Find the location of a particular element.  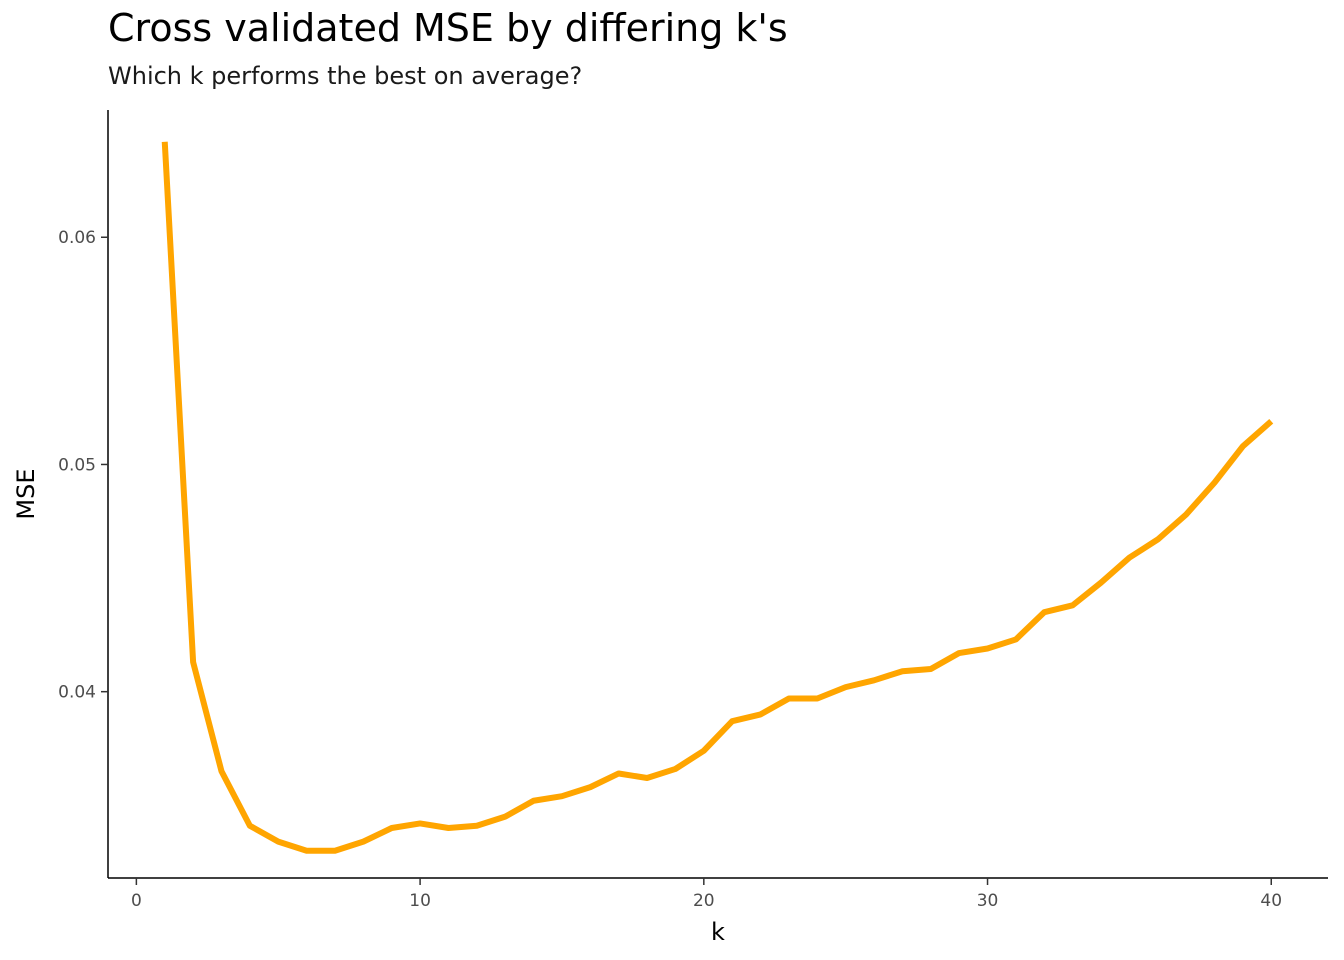

y-ticks: 0.04 0.05 0.06 is located at coordinates (83, 465).